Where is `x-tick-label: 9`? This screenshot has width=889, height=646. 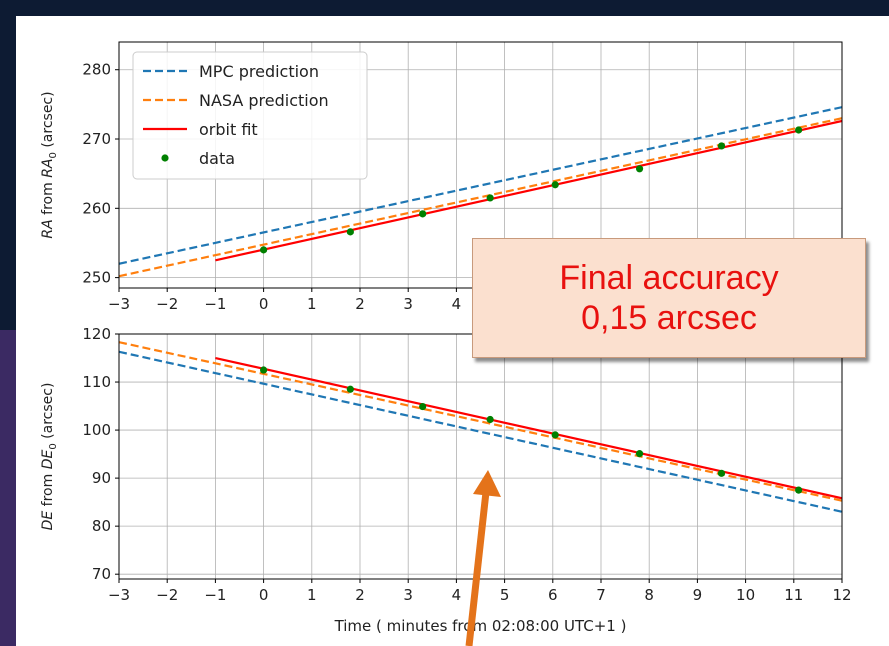
x-tick-label: 9 is located at coordinates (698, 595).